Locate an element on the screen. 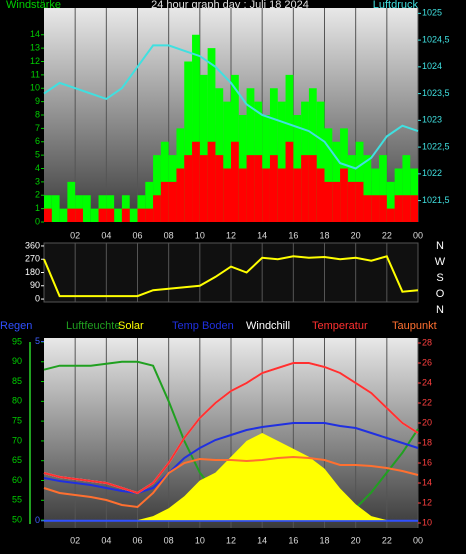 This screenshot has width=466, height=554. y-tick-label: 180 is located at coordinates (32, 272).